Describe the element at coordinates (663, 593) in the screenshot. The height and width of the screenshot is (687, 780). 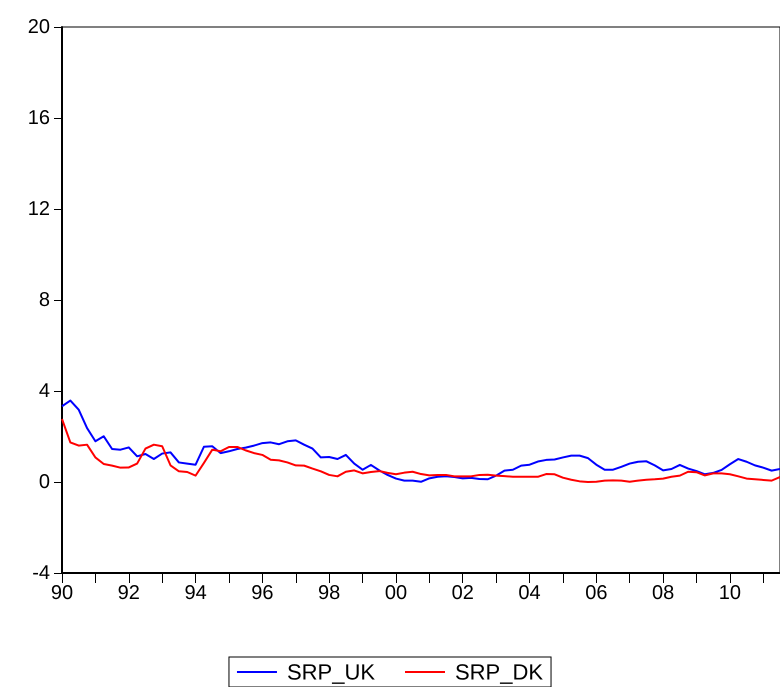
I see `x-tick-label: 08` at that location.